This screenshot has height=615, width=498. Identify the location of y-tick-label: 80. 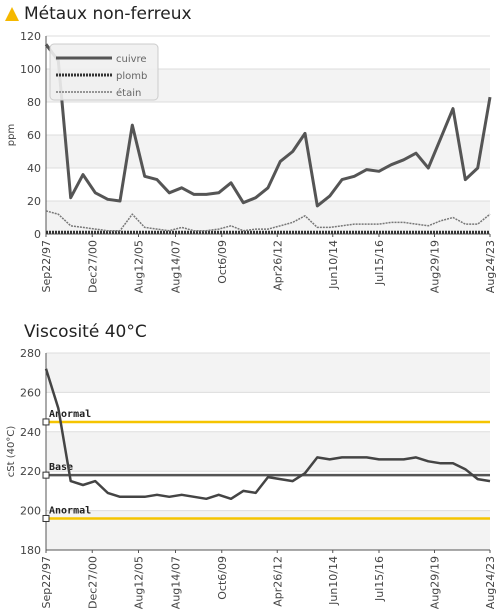
(34, 102).